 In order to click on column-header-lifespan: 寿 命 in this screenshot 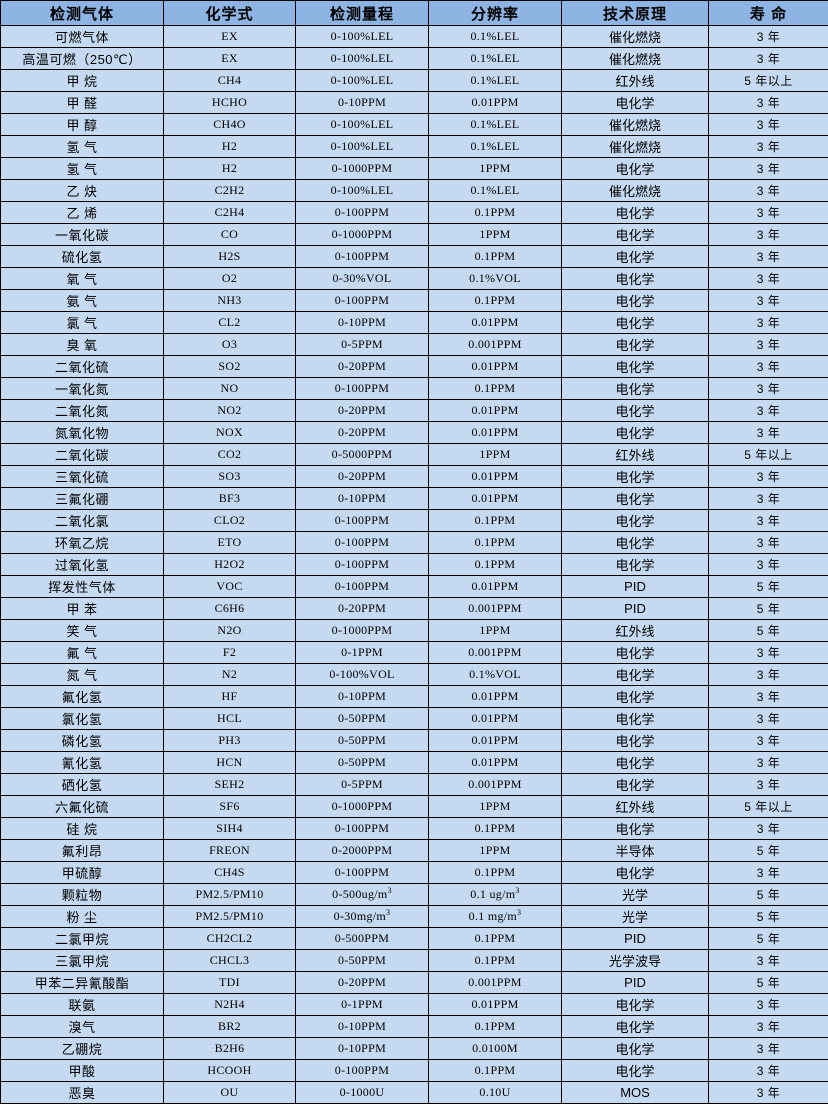, I will do `click(768, 13)`.